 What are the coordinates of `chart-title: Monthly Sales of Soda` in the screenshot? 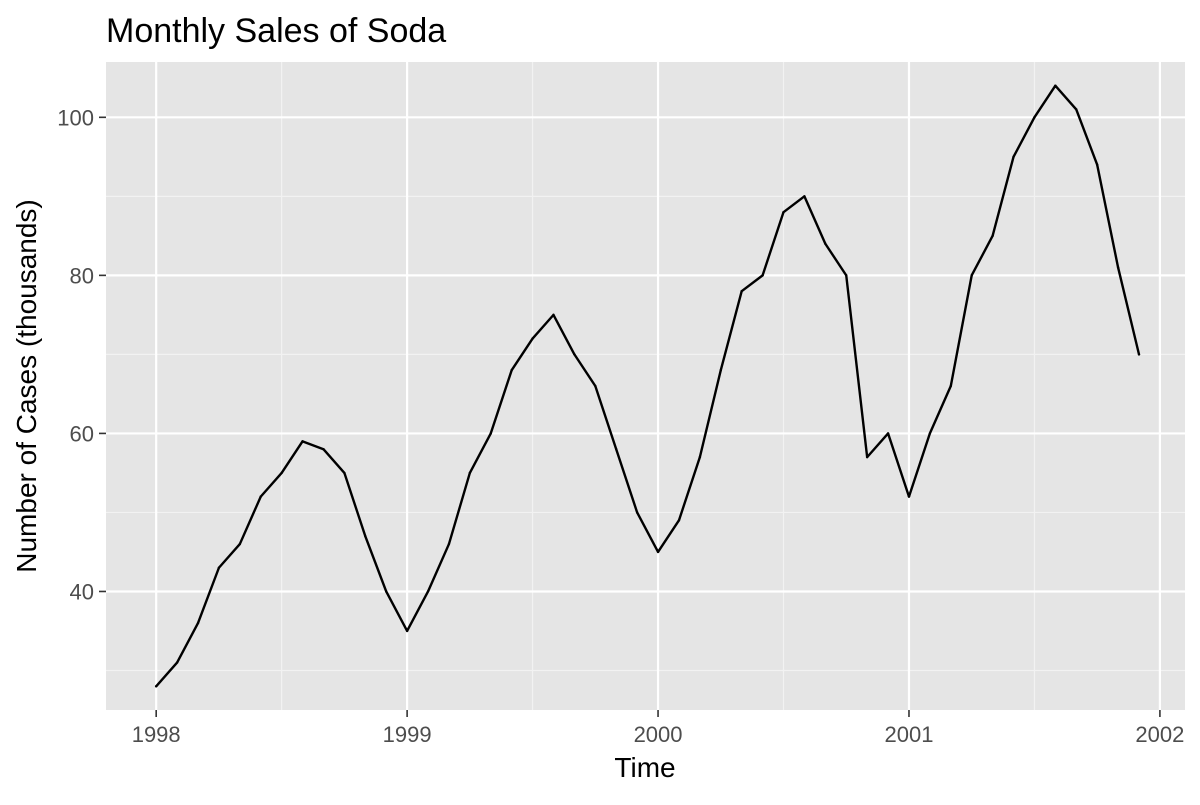 It's located at (276, 31).